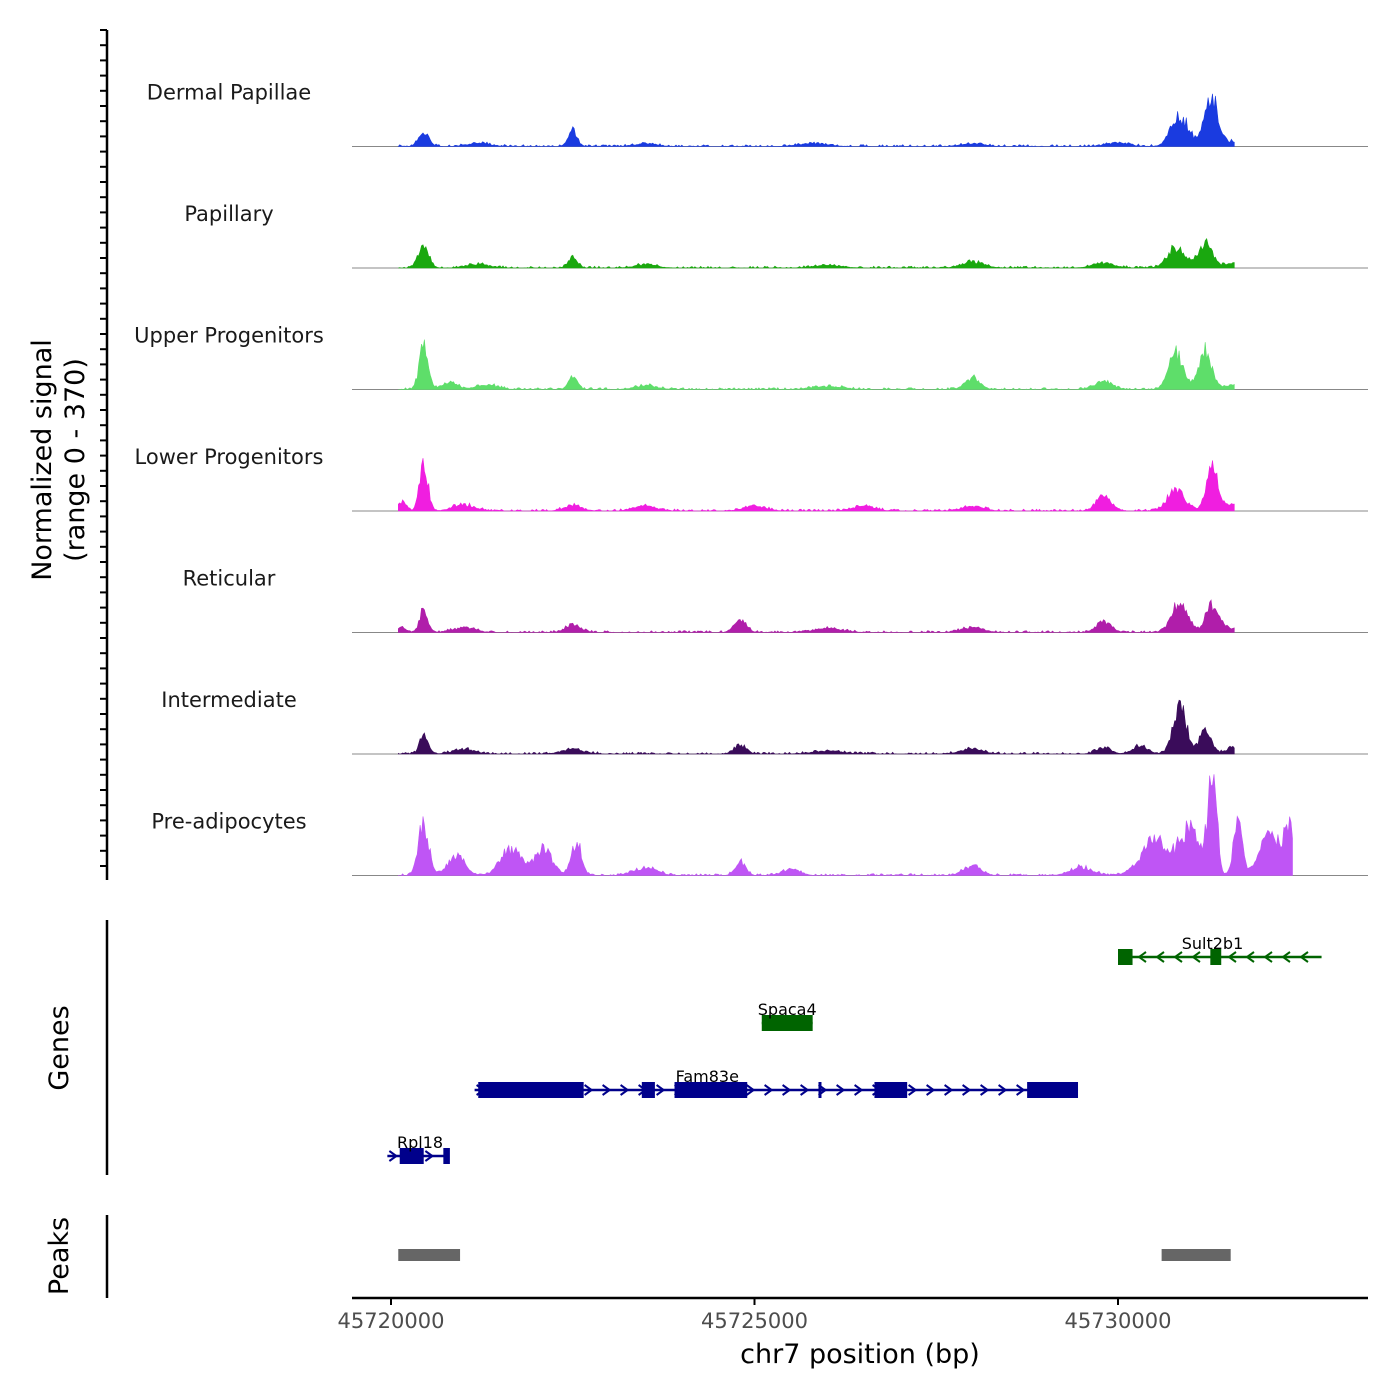 The width and height of the screenshot is (1400, 1400). Describe the element at coordinates (229, 93) in the screenshot. I see `track-label: Dermal Papillae` at that location.